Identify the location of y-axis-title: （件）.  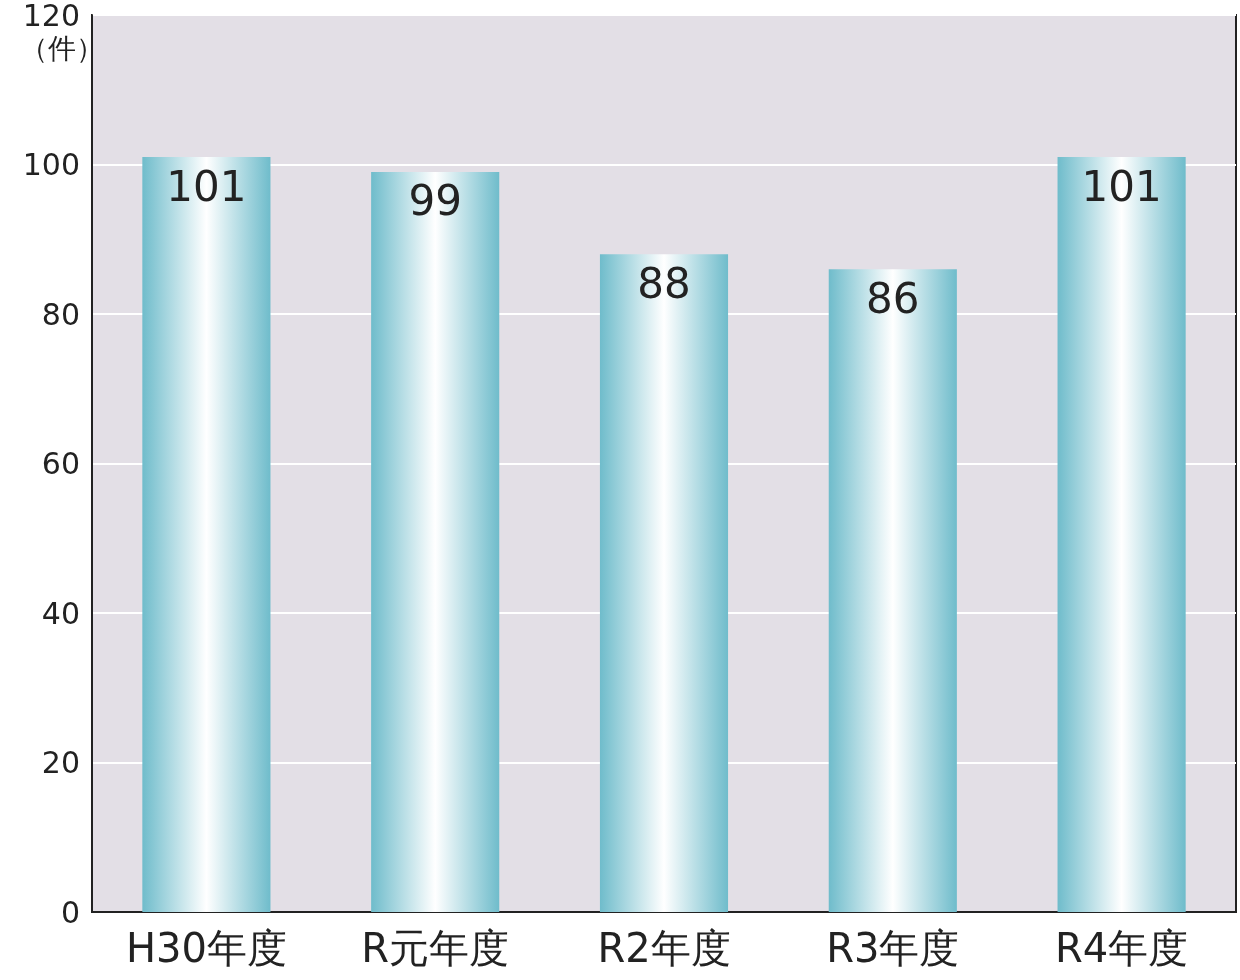
(62, 48).